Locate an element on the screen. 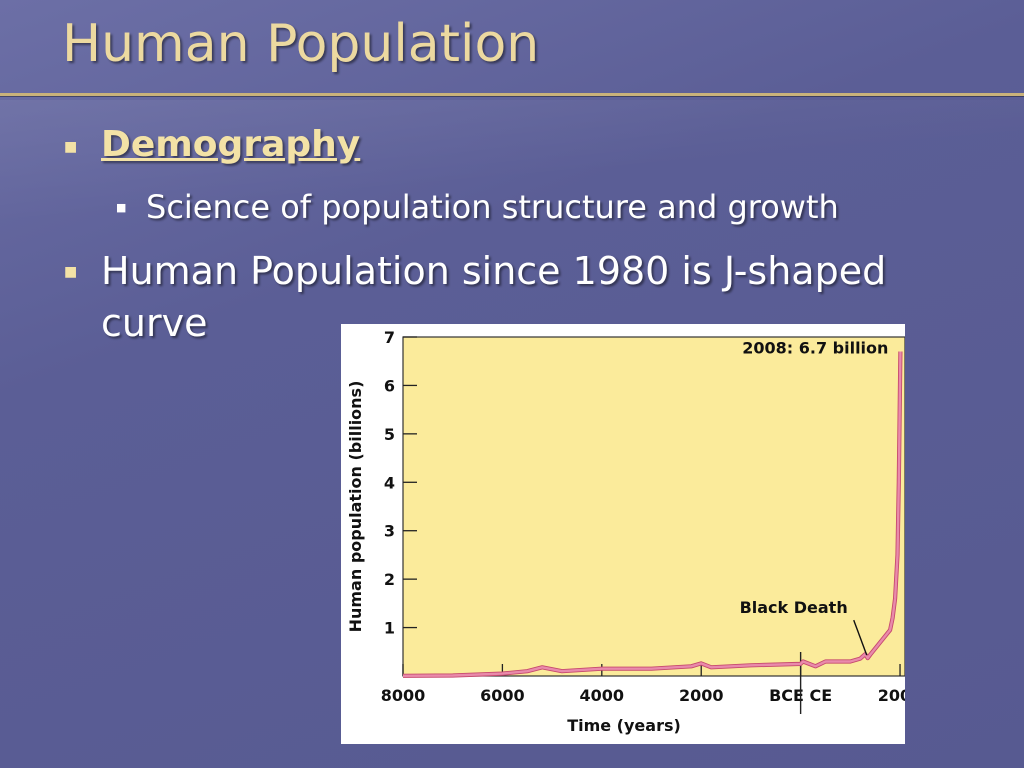  slide-title: Human Population is located at coordinates (301, 44).